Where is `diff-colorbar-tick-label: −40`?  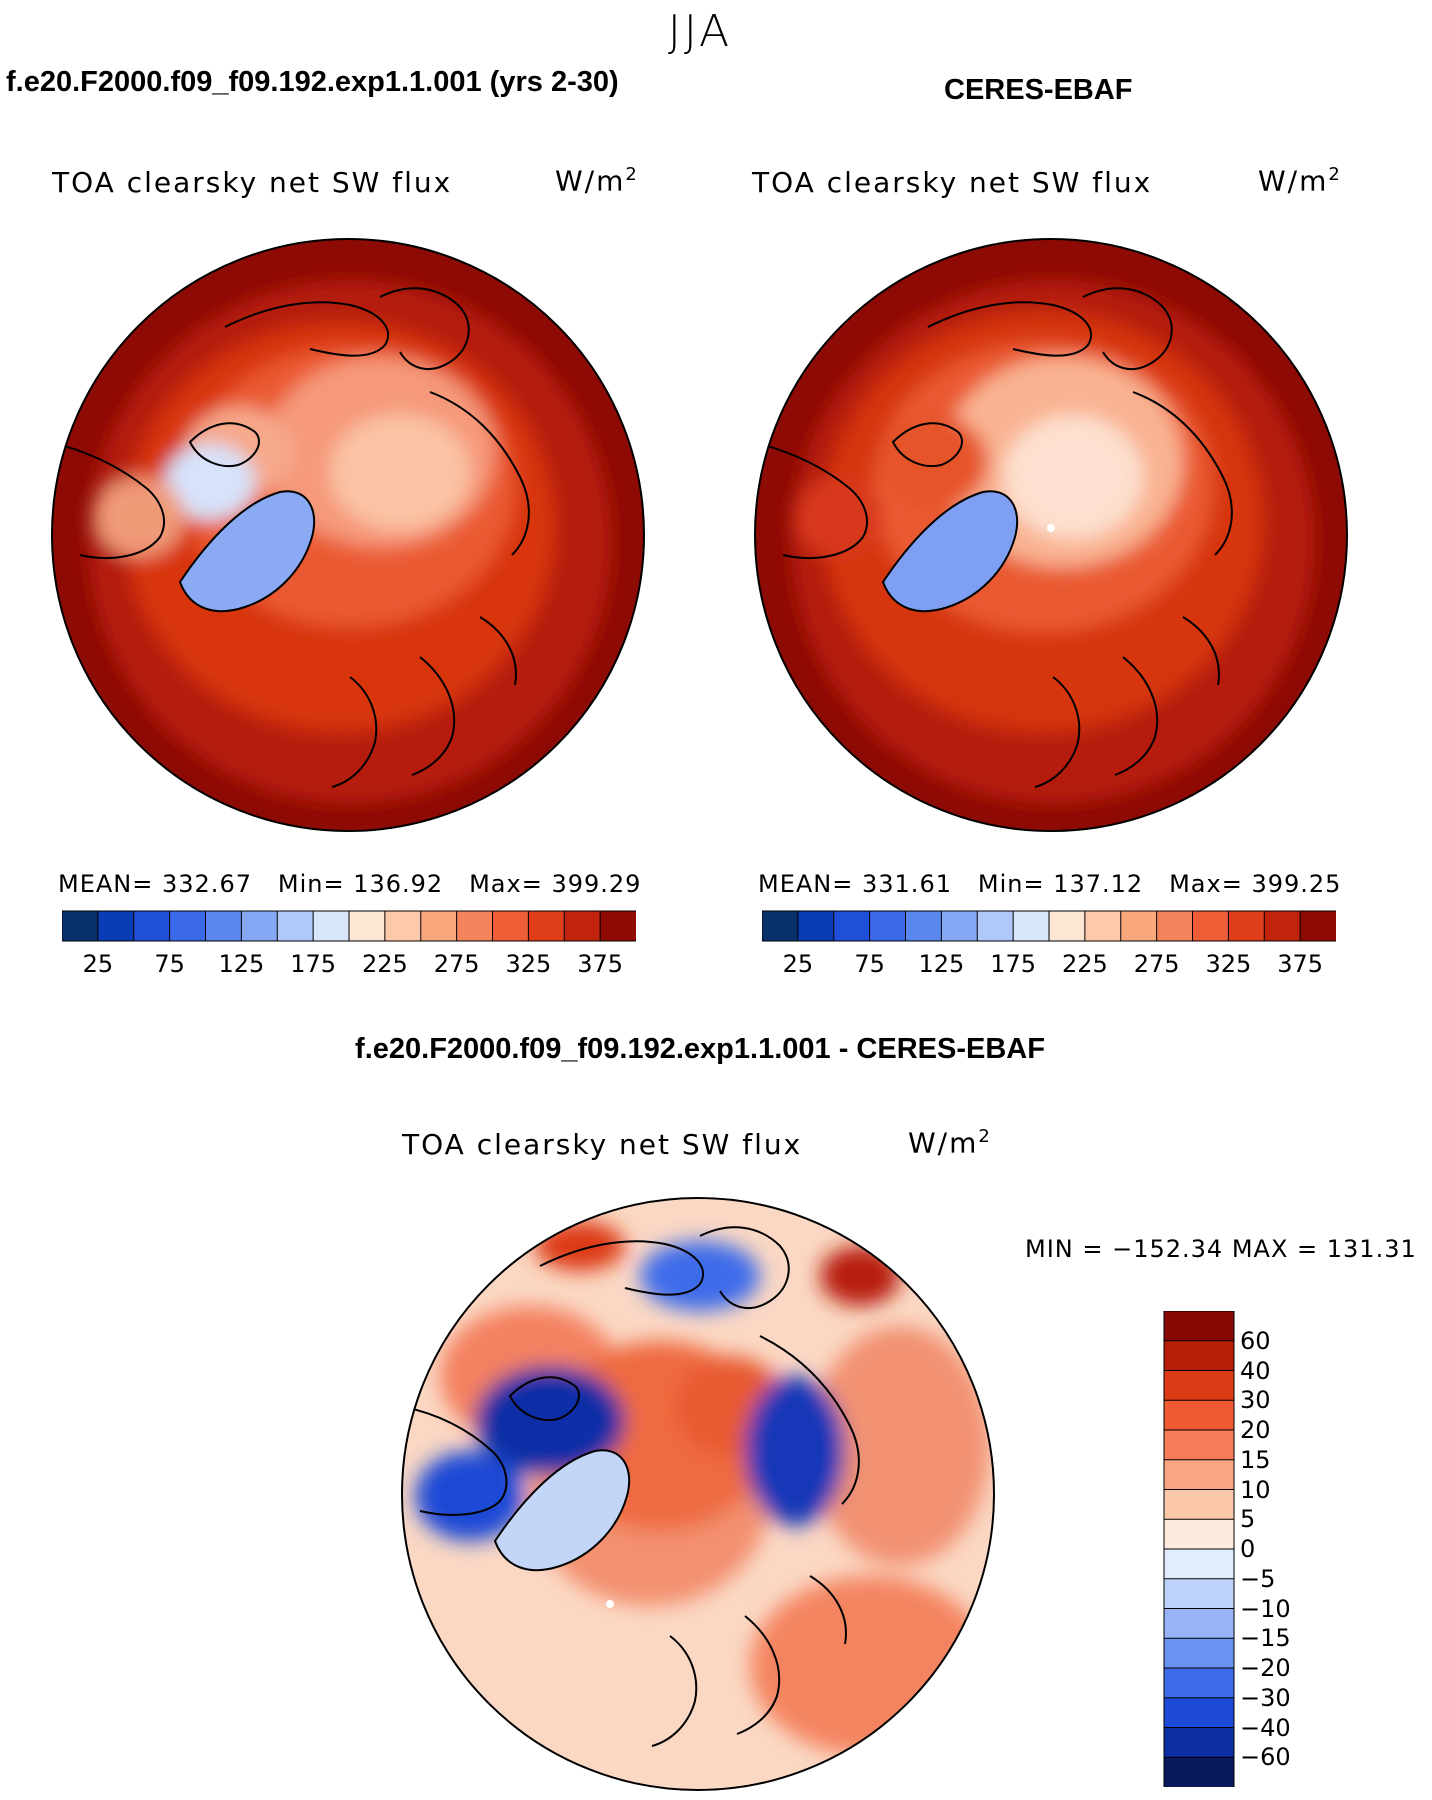
diff-colorbar-tick-label: −40 is located at coordinates (1265, 1727).